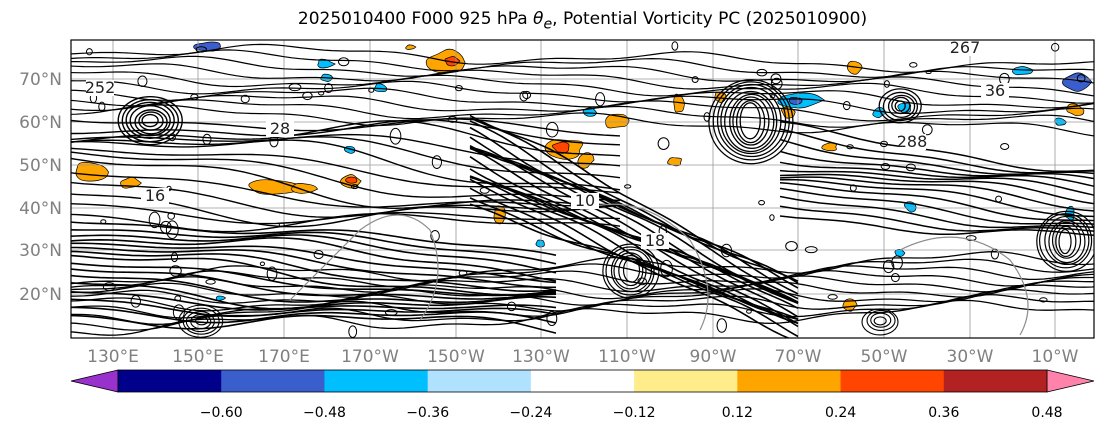  What do you see at coordinates (538, 19) in the screenshot?
I see `title-theta: θ` at bounding box center [538, 19].